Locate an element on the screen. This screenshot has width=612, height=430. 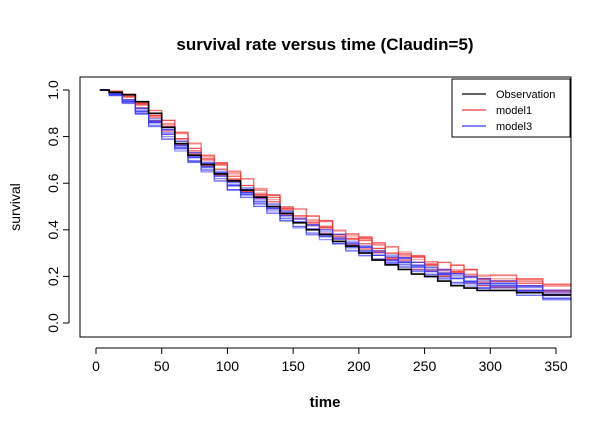
x-tick-label: 150 is located at coordinates (293, 366).